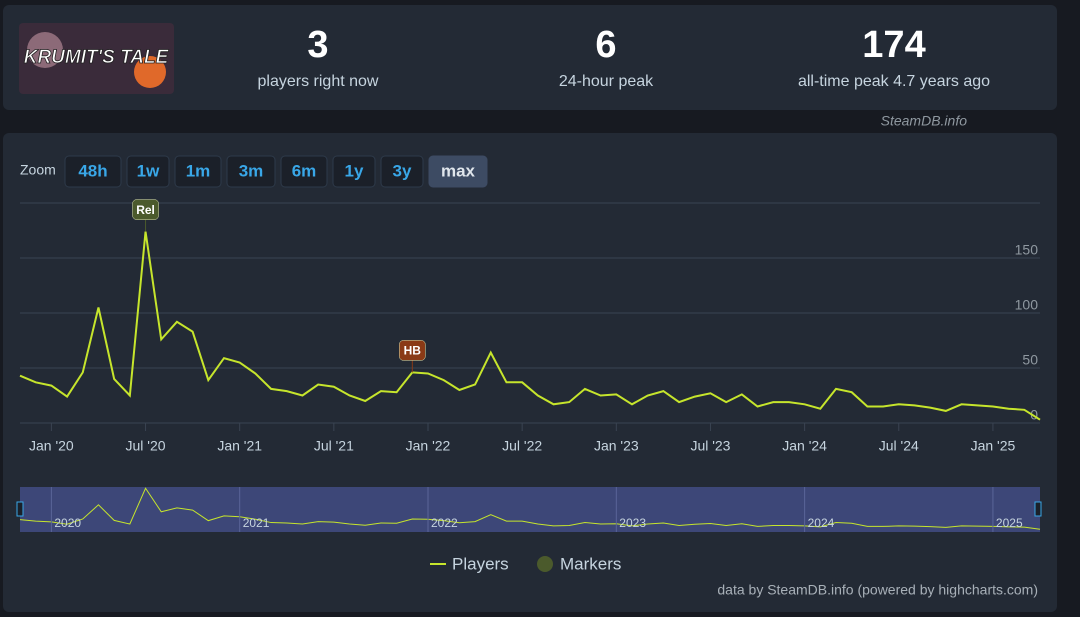 This screenshot has width=1080, height=617. What do you see at coordinates (522, 446) in the screenshot?
I see `x-tick-label: Jul '22` at bounding box center [522, 446].